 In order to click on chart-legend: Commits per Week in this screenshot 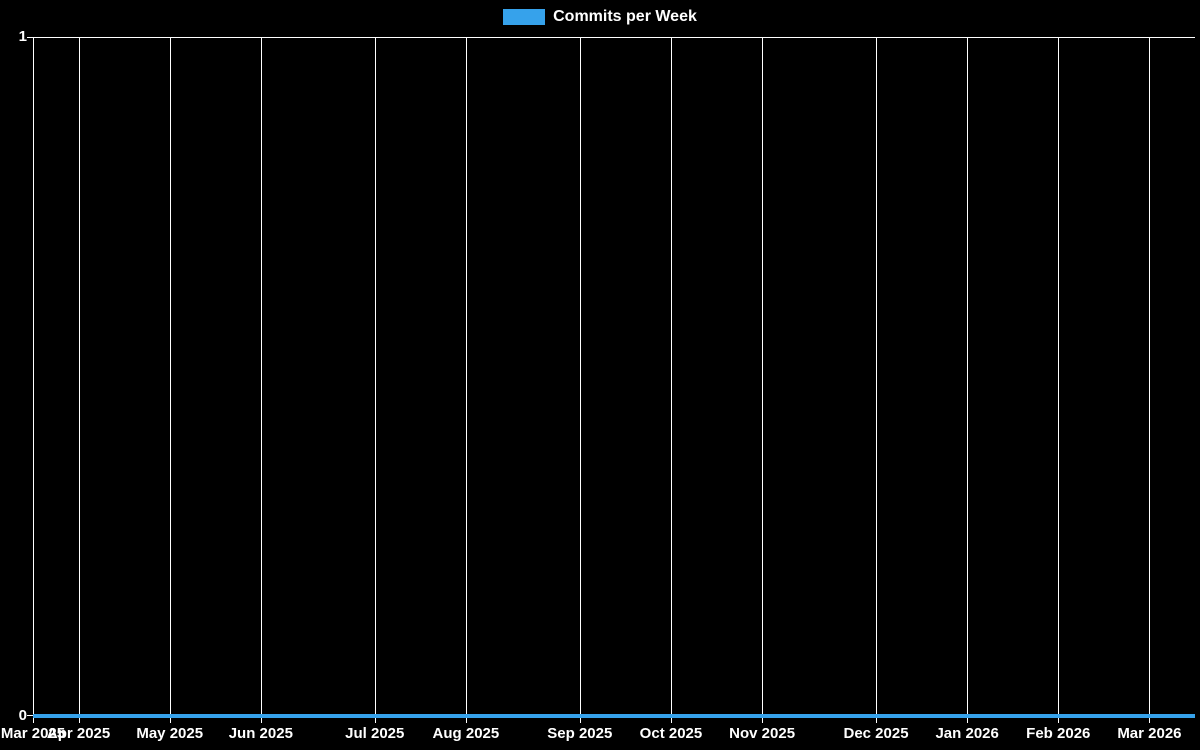, I will do `click(600, 17)`.